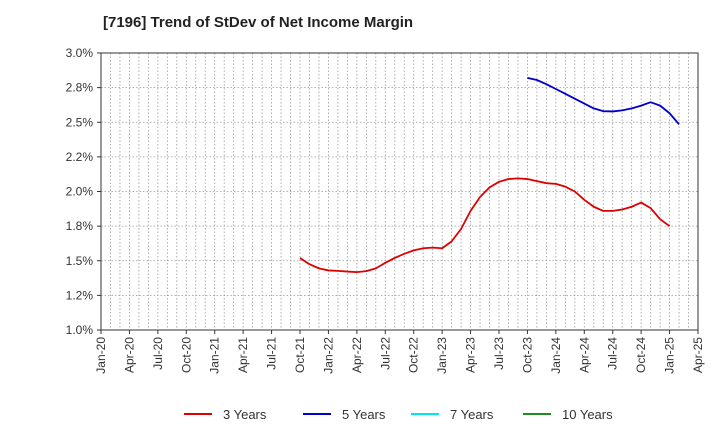 This screenshot has height=440, width=720. Describe the element at coordinates (472, 414) in the screenshot. I see `legend-label: 7 Years` at that location.